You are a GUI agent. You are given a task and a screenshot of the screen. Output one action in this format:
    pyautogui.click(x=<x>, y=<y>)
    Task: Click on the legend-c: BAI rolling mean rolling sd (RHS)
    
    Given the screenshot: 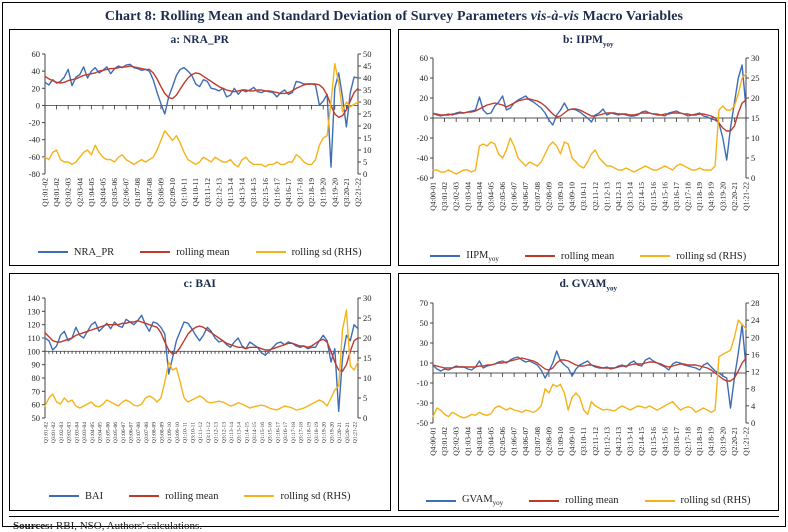 What is the action you would take?
    pyautogui.click(x=200, y=496)
    